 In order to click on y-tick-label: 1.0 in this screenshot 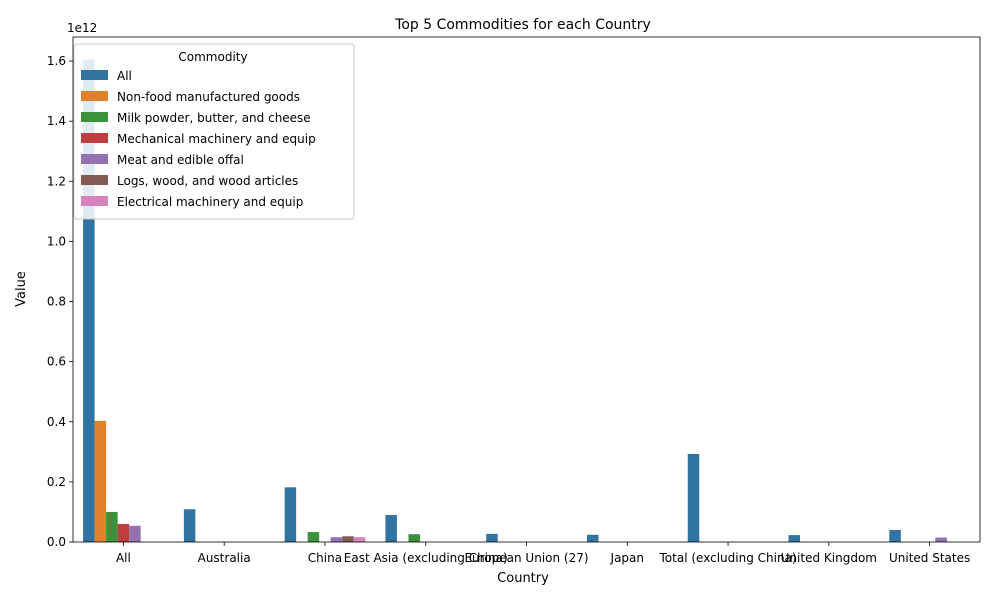, I will do `click(56, 241)`.